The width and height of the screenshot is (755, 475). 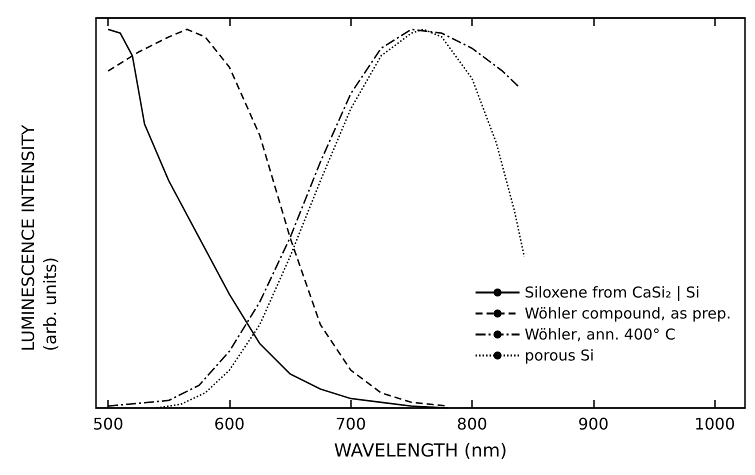 I want to click on x-tick-label: 900, so click(x=593, y=424).